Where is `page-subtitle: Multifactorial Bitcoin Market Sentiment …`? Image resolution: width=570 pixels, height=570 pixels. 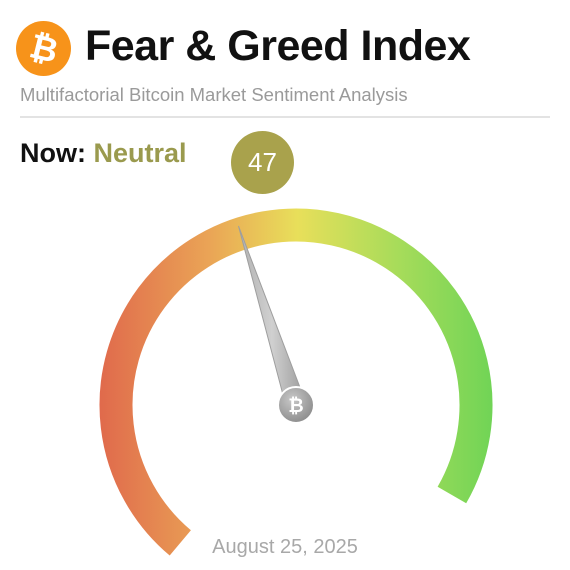 page-subtitle: Multifactorial Bitcoin Market Sentiment … is located at coordinates (214, 94).